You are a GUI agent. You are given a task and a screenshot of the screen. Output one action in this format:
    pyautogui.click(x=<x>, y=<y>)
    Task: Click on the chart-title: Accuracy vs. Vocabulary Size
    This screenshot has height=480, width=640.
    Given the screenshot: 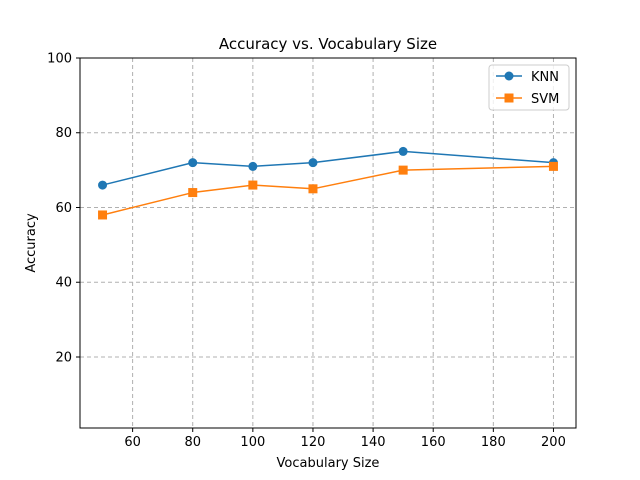 What is the action you would take?
    pyautogui.click(x=328, y=44)
    